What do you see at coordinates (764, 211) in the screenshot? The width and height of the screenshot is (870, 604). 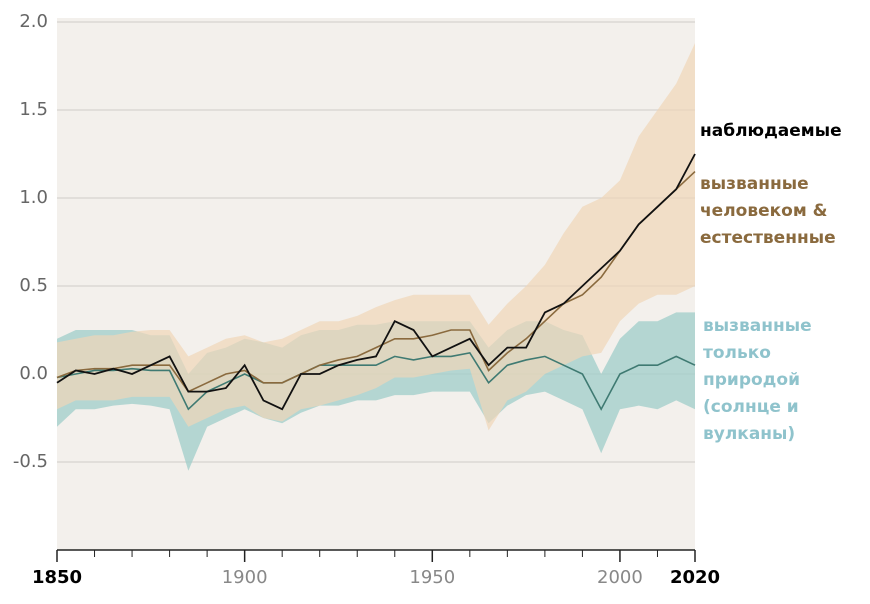 I see `series-label: человеком &` at bounding box center [764, 211].